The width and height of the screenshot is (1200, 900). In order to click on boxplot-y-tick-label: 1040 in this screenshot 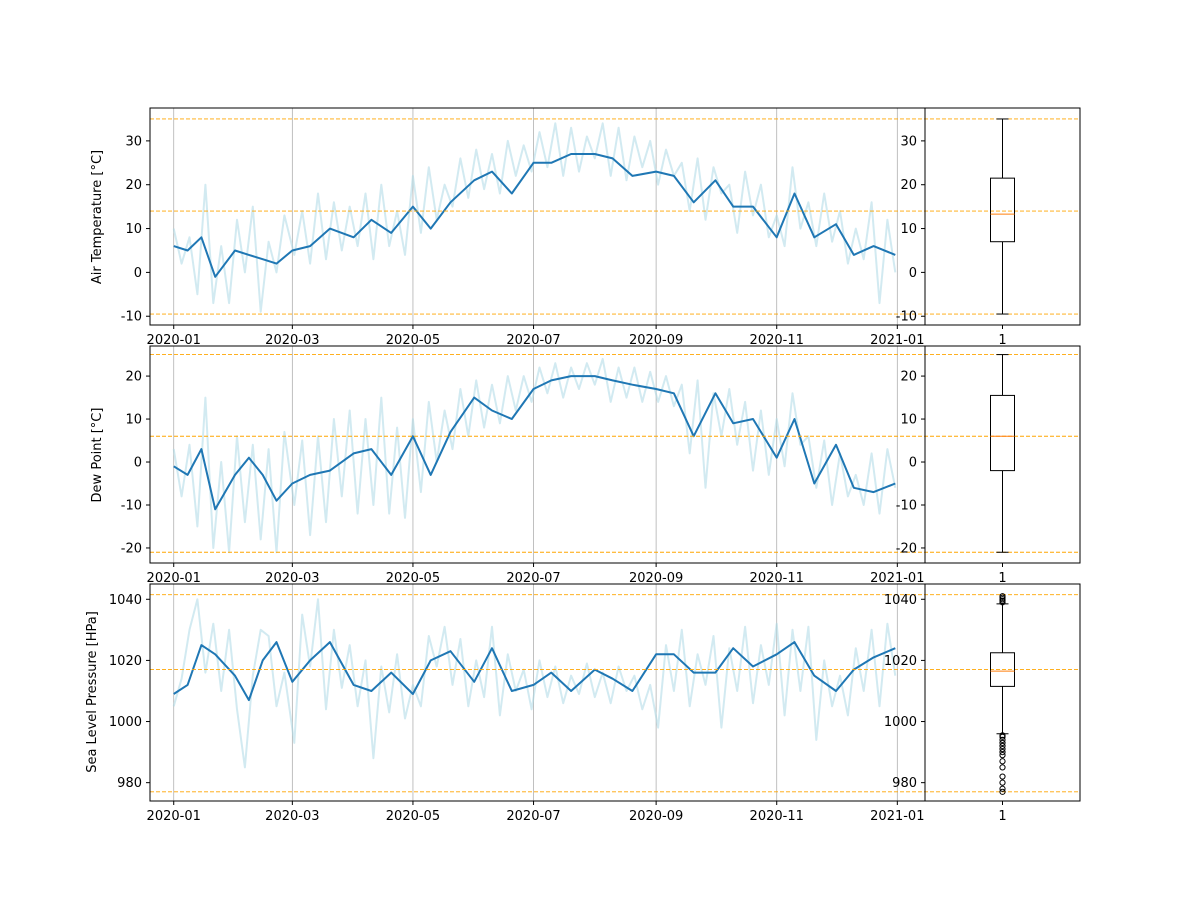, I will do `click(900, 600)`.